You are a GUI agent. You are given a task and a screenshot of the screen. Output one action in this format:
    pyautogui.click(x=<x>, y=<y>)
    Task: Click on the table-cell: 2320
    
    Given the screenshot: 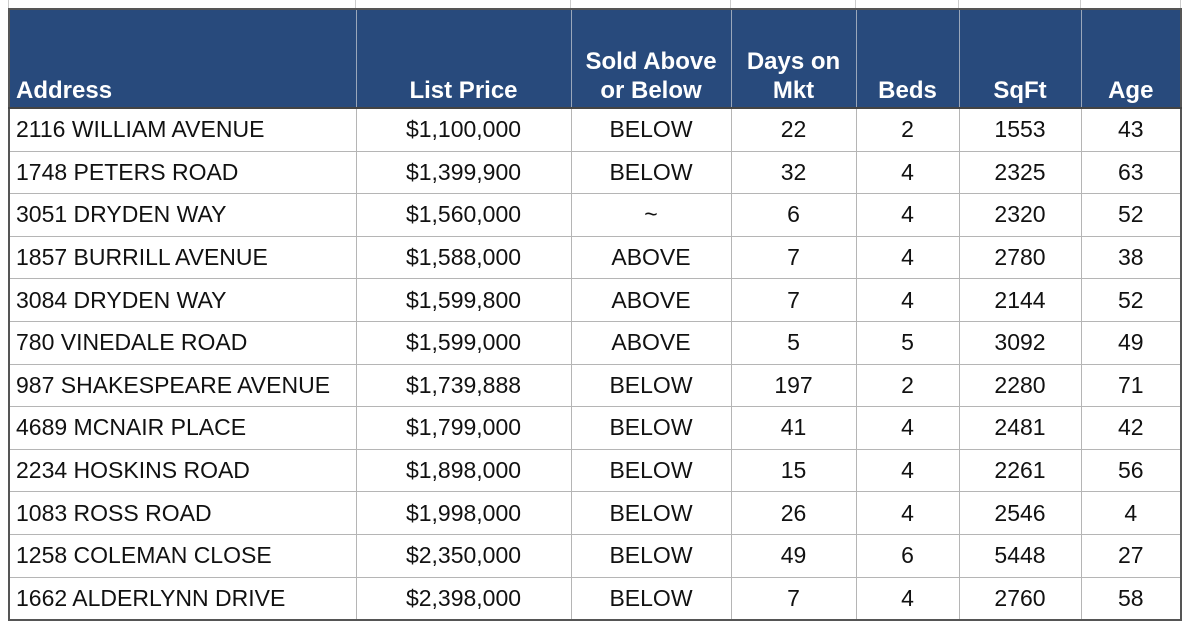 What is the action you would take?
    pyautogui.click(x=1020, y=215)
    